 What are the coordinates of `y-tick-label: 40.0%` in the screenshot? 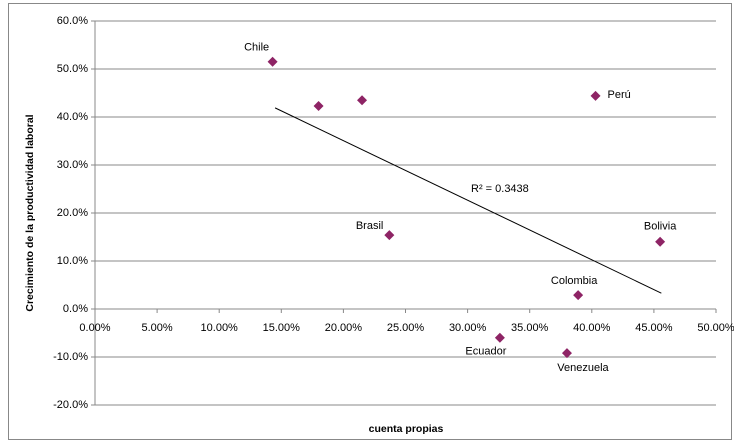 It's located at (72, 117).